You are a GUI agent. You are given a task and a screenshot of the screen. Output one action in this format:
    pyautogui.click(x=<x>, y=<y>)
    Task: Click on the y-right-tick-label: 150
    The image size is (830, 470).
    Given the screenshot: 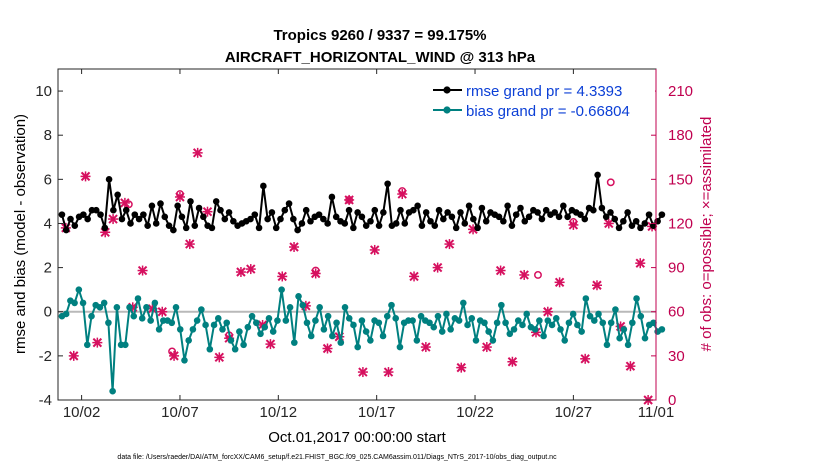 What is the action you would take?
    pyautogui.click(x=680, y=179)
    